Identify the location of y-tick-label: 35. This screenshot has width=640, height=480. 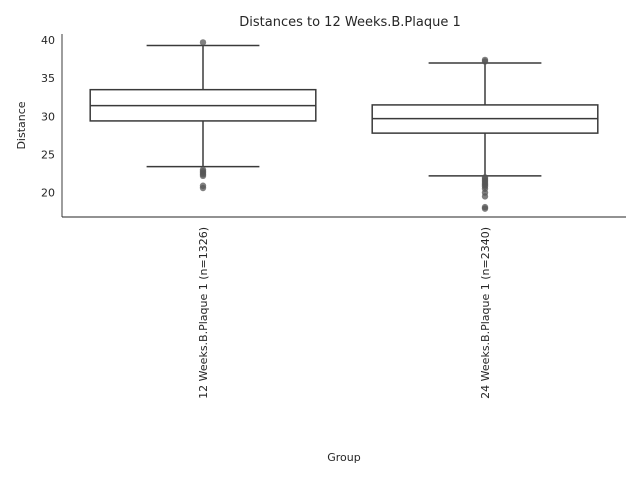
(48, 78).